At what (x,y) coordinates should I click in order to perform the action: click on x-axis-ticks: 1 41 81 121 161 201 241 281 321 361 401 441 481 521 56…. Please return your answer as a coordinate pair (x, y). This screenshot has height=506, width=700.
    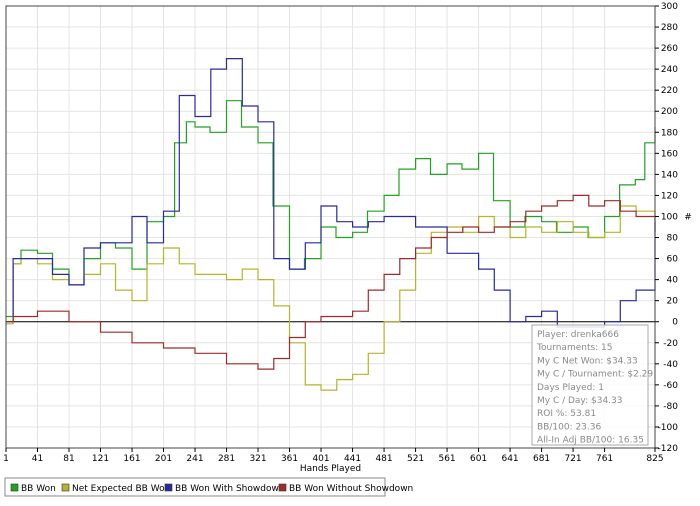
    Looking at the image, I should click on (333, 456).